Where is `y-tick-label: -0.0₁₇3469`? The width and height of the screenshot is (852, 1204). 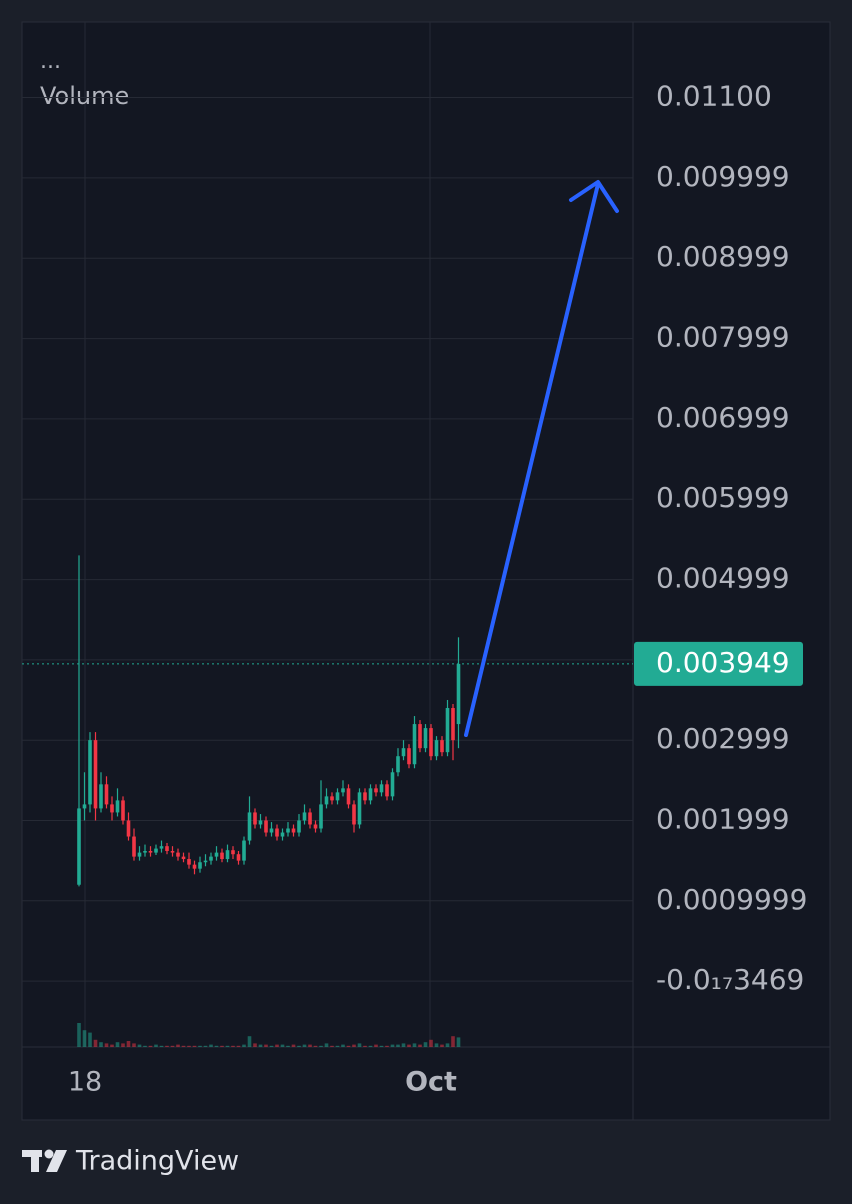 y-tick-label: -0.0₁₇3469 is located at coordinates (730, 979).